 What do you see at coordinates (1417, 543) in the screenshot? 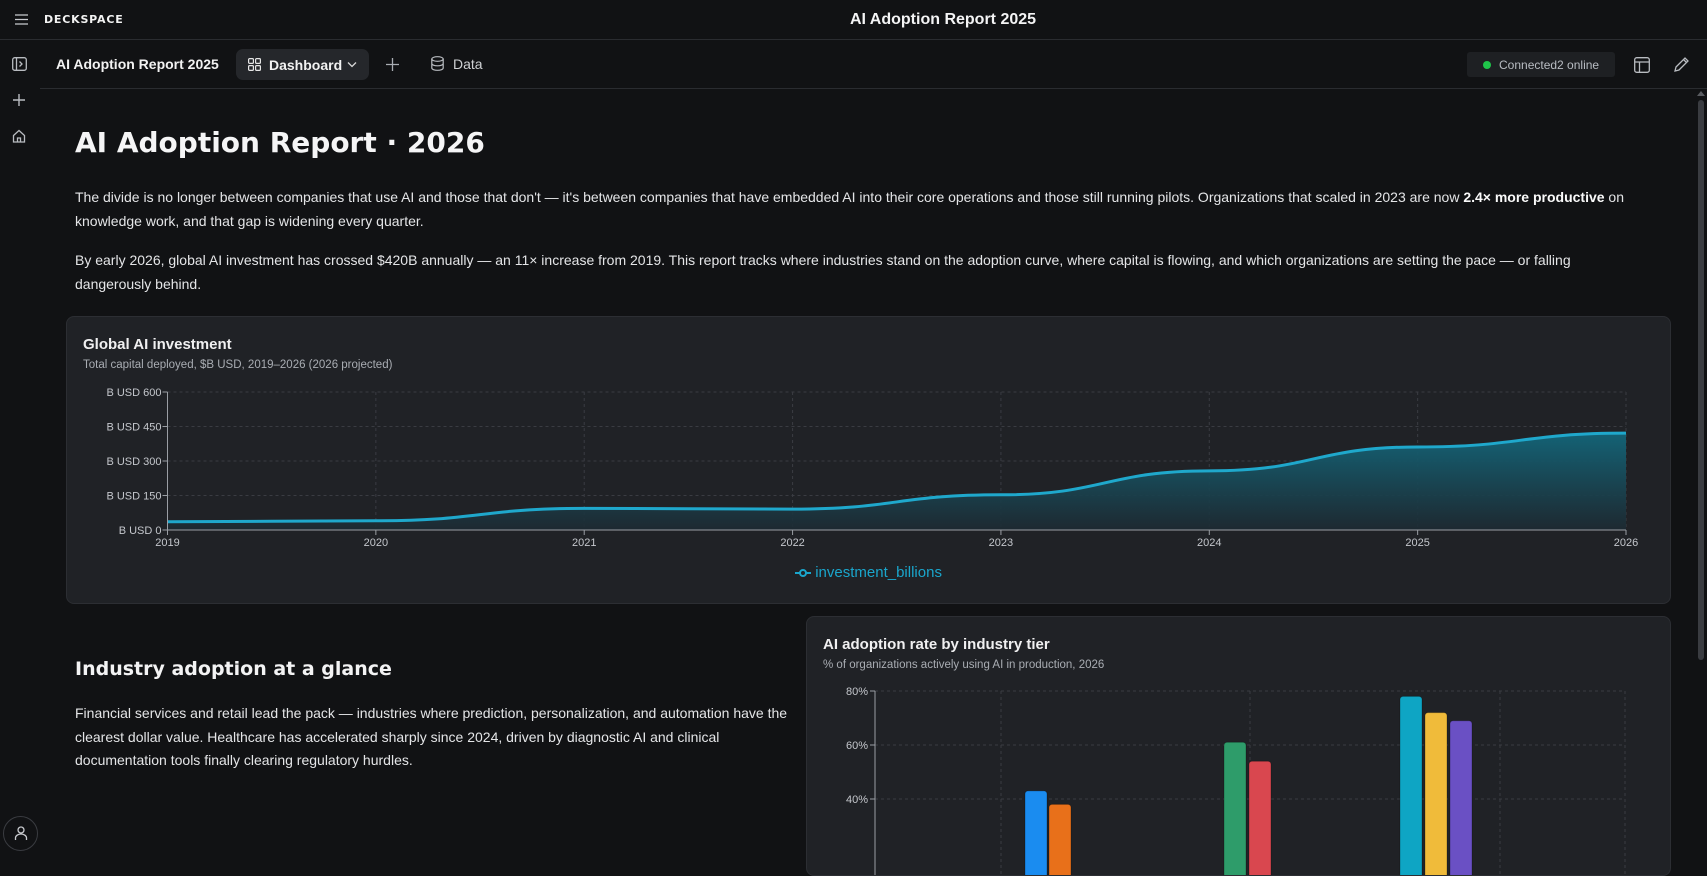
I see `x-tick-label: 2025` at bounding box center [1417, 543].